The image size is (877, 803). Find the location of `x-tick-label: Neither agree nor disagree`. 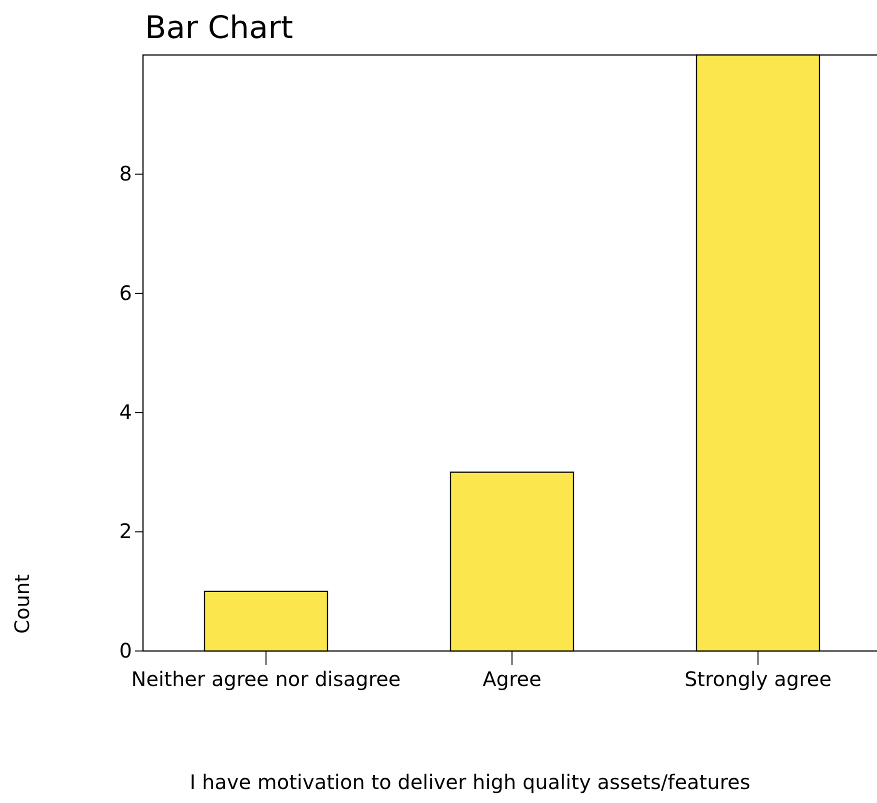

x-tick-label: Neither agree nor disagree is located at coordinates (266, 679).